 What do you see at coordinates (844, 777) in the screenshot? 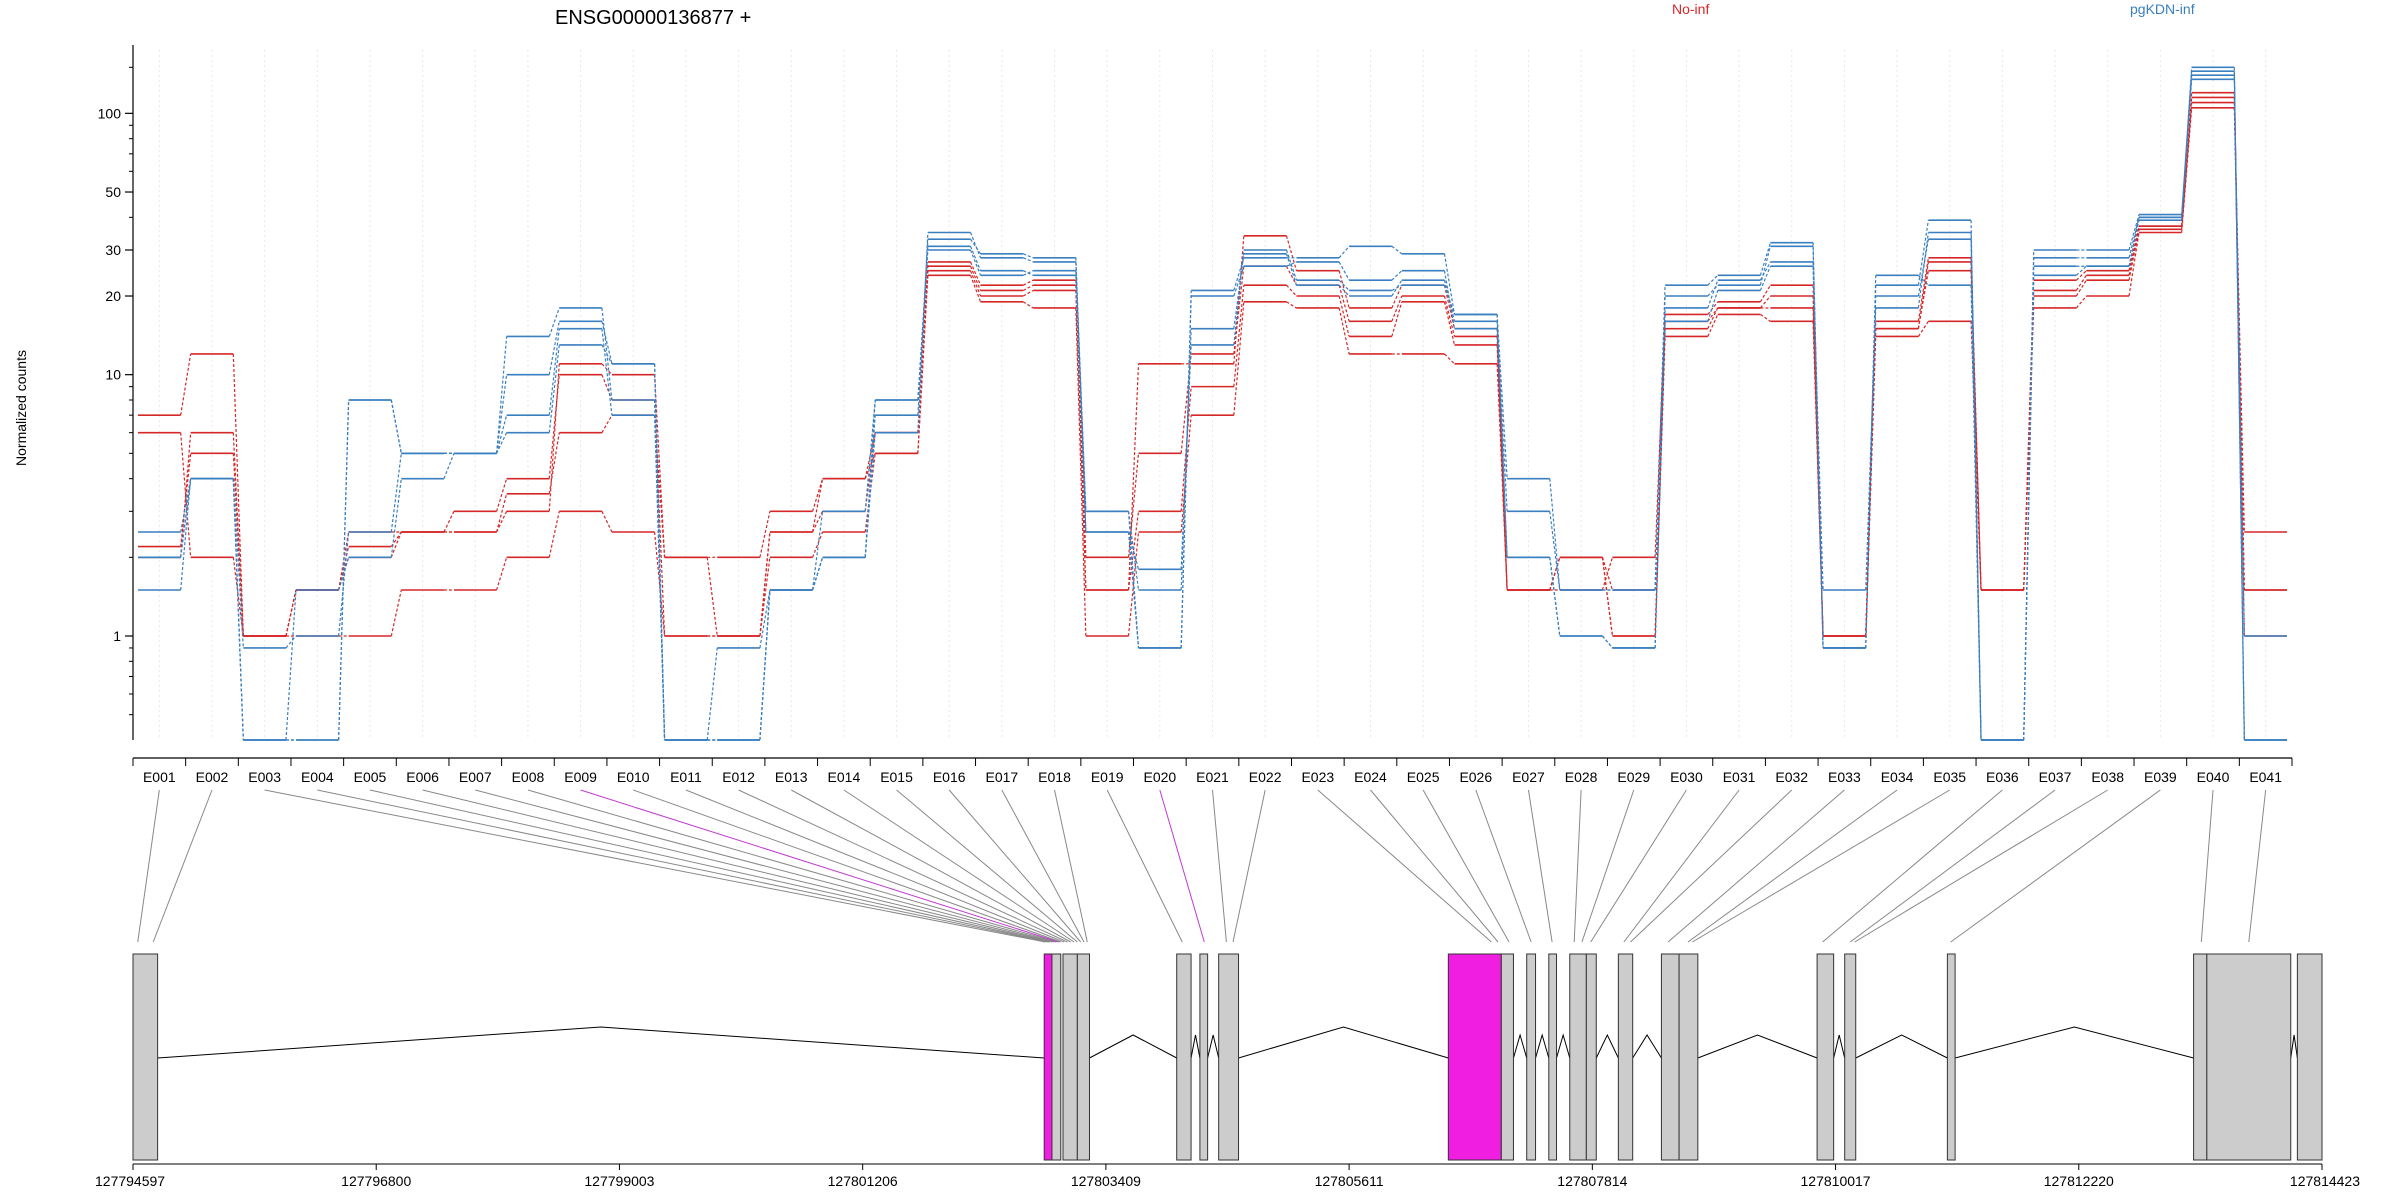
I see `x-tick-label: E014` at bounding box center [844, 777].